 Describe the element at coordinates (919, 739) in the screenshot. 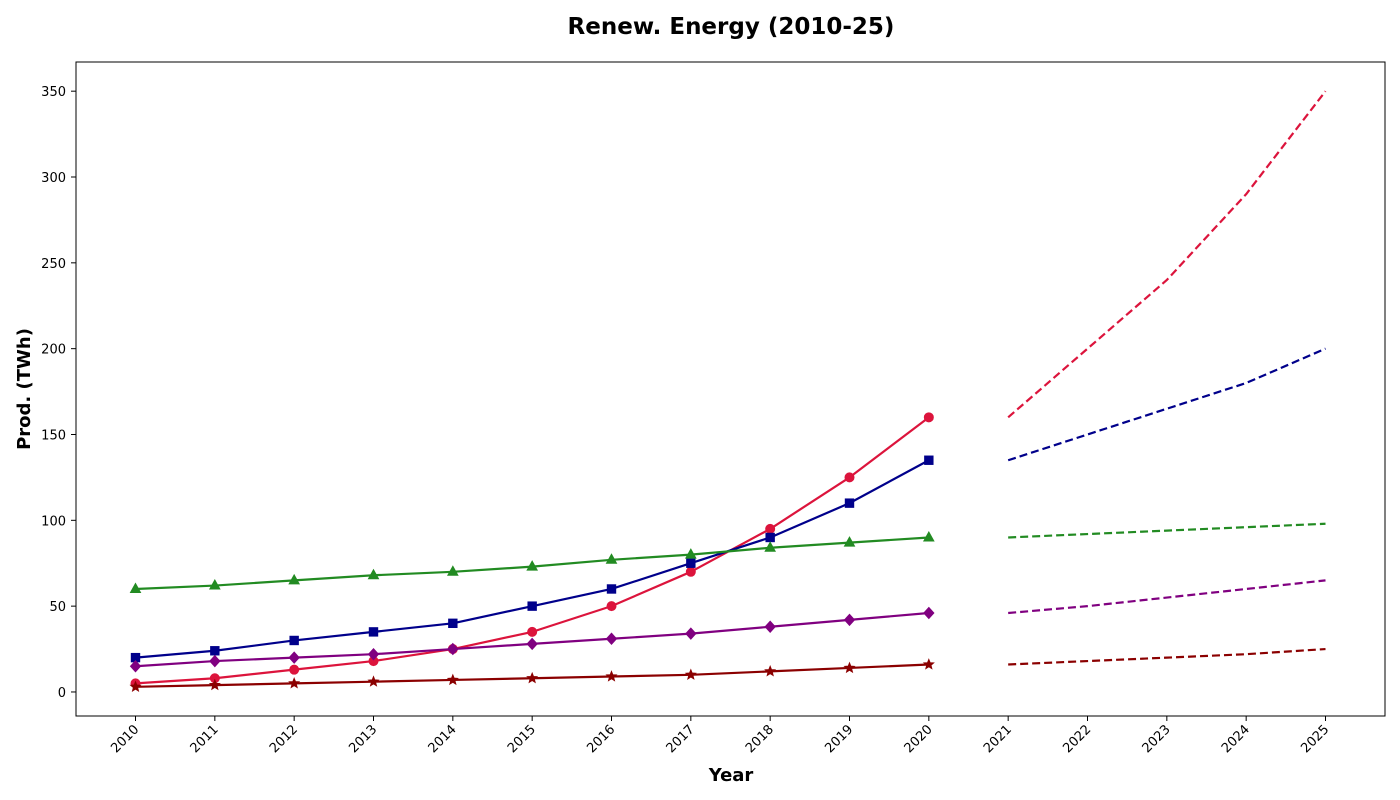

I see `x-tick-label: 2020` at that location.